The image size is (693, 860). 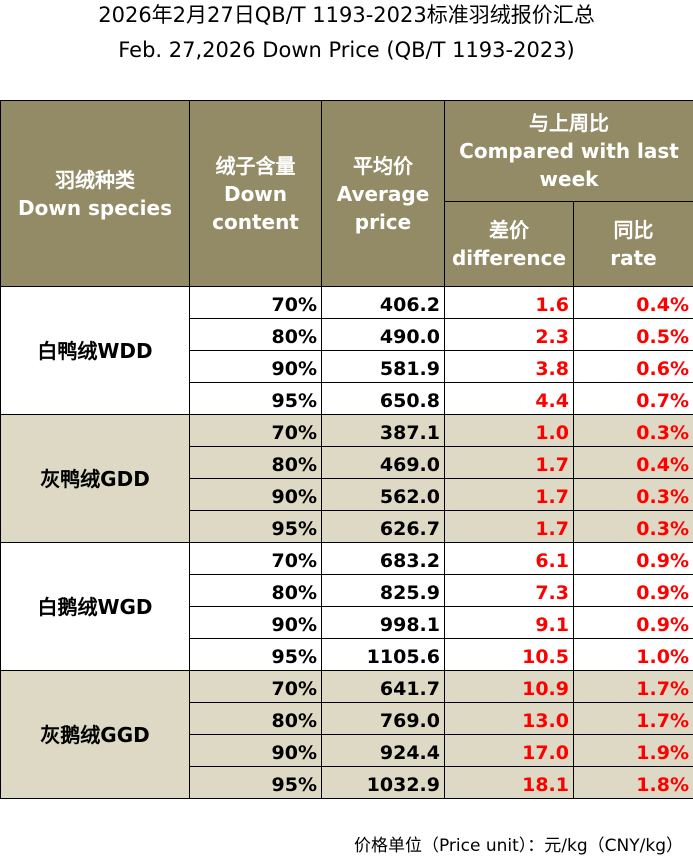 I want to click on table-row: 80% 825.9 7.3 0.9%, so click(x=347, y=590).